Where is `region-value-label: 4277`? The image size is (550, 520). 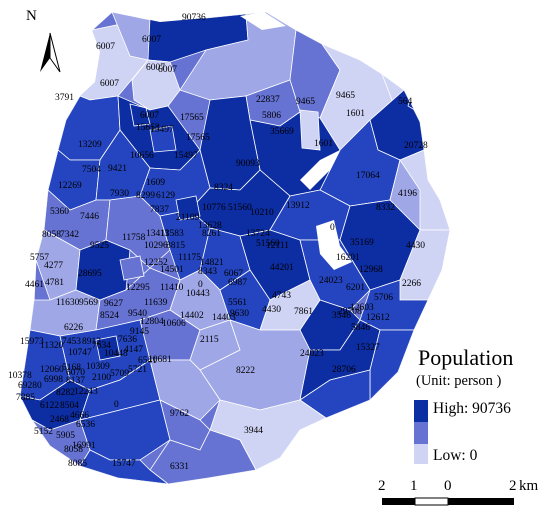
region-value-label: 4277 is located at coordinates (53, 266).